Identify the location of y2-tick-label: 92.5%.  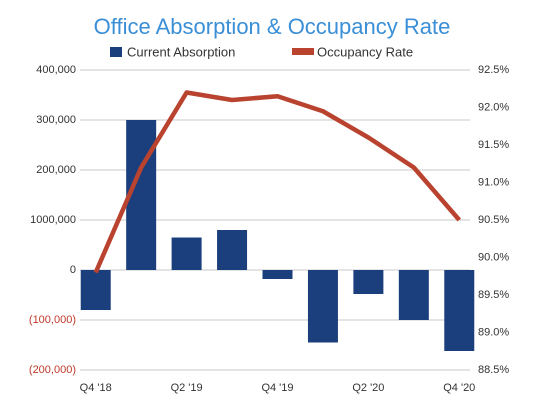
(493, 70).